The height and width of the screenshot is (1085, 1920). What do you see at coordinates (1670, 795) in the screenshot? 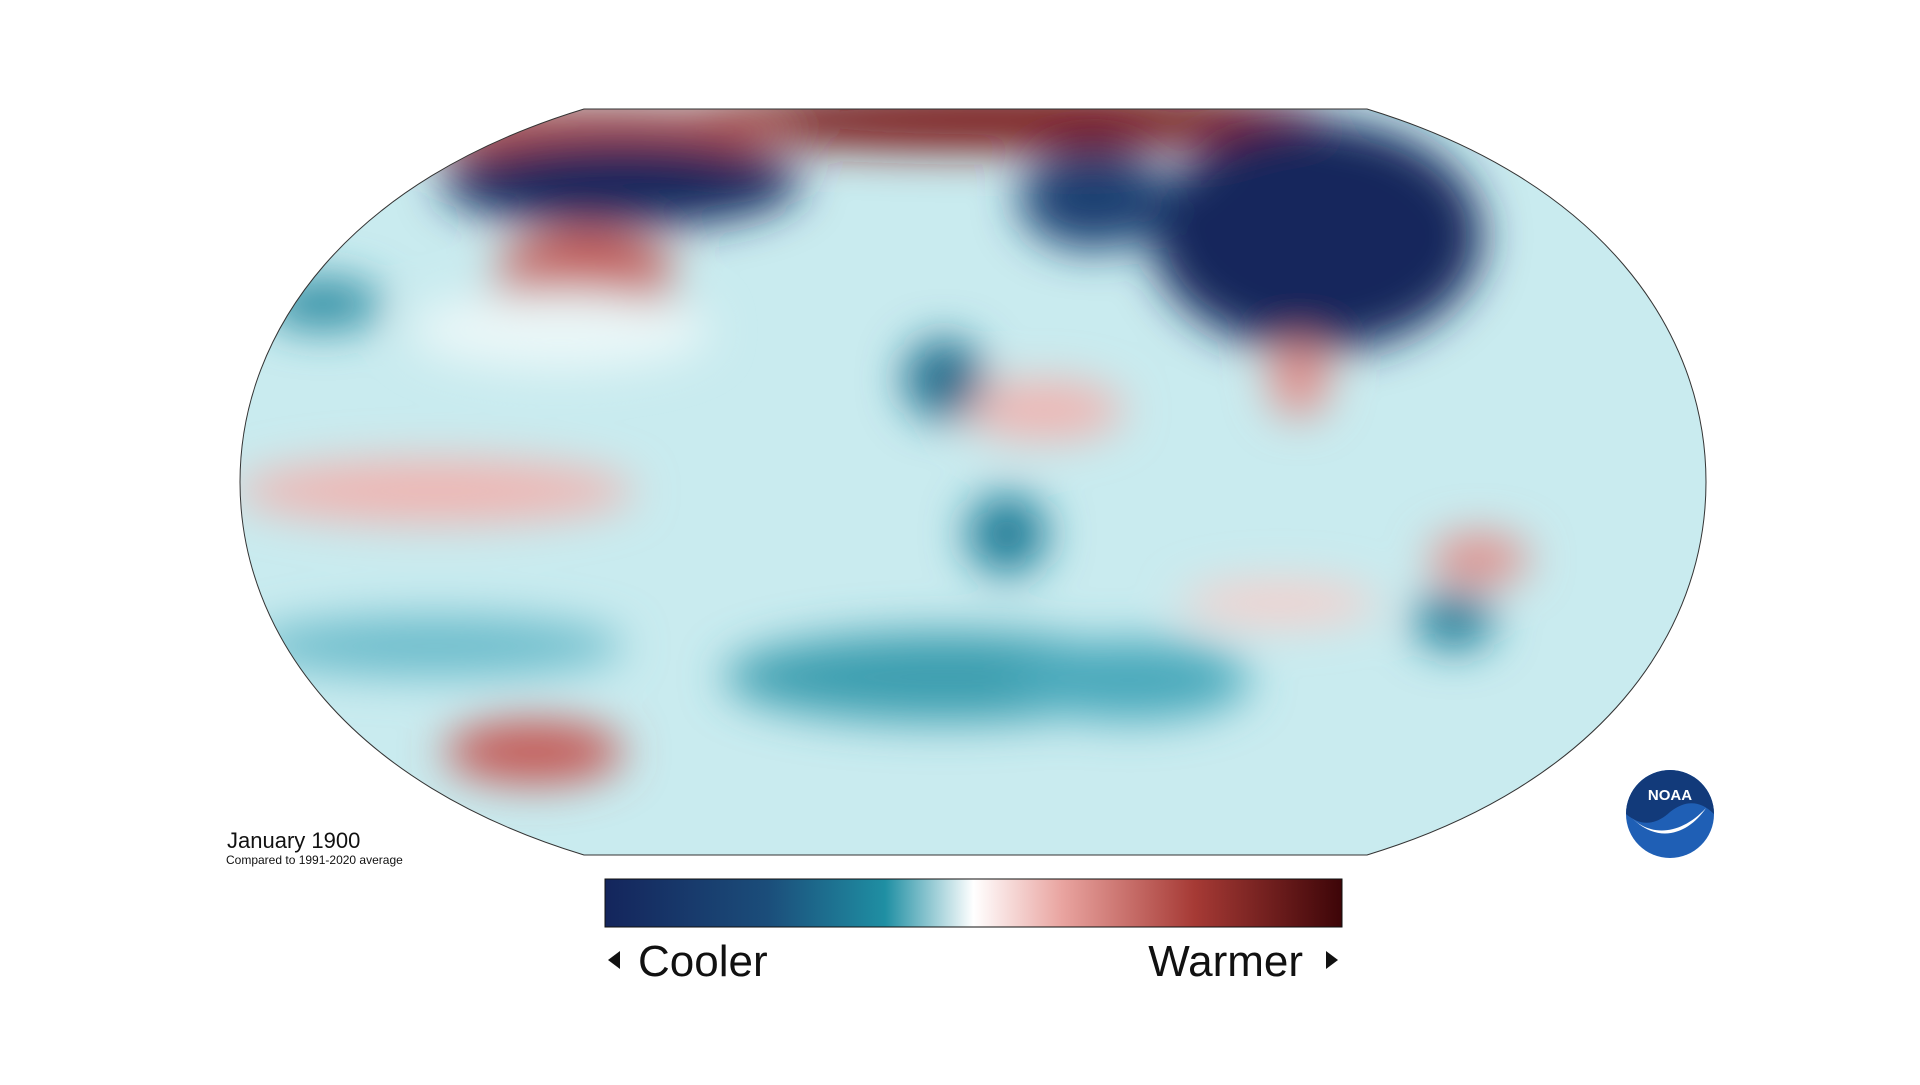
I see `logo-text: NOAA` at bounding box center [1670, 795].